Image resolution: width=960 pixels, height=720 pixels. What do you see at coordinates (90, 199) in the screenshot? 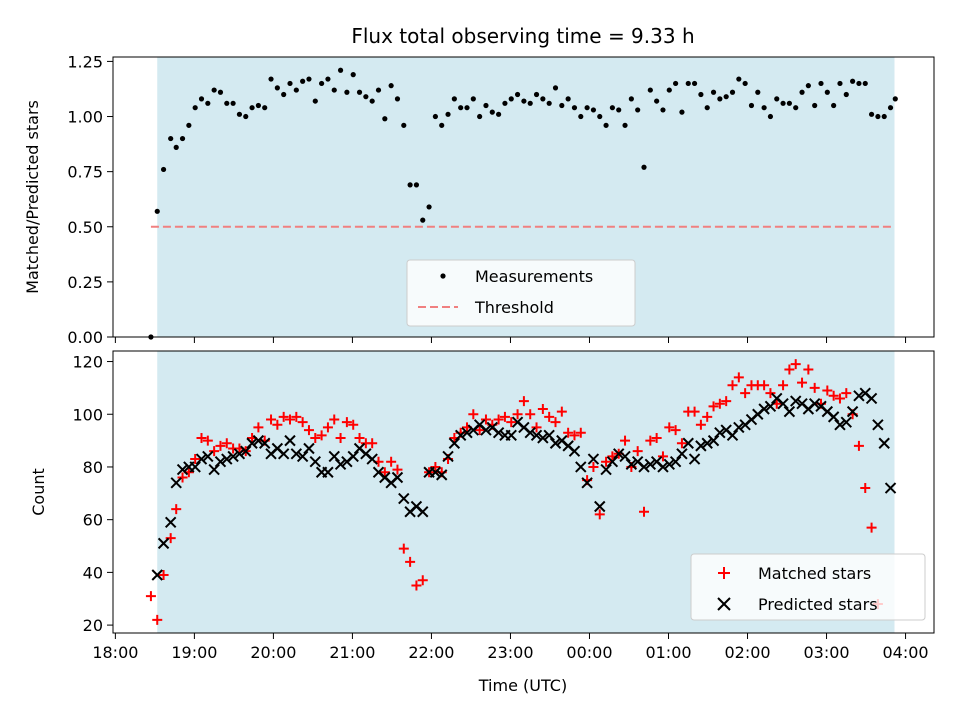
I see `ratio-y-ticks: 0.00 0.25 0.50 0.75 1.00 1.25` at bounding box center [90, 199].